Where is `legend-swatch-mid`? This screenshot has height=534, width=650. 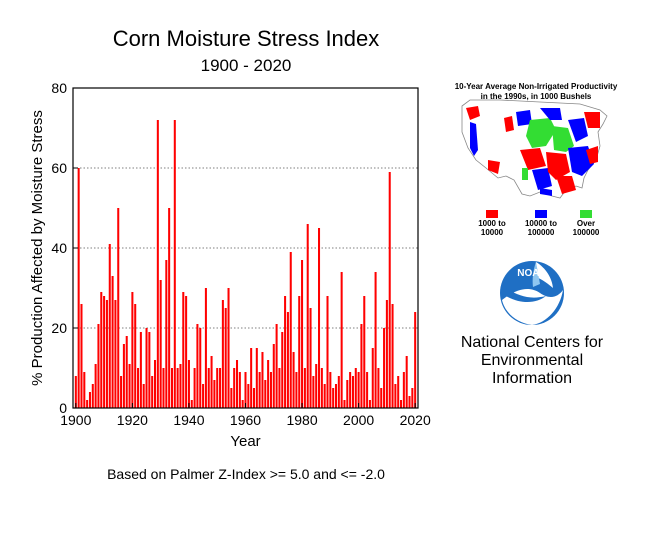
legend-swatch-mid is located at coordinates (541, 214).